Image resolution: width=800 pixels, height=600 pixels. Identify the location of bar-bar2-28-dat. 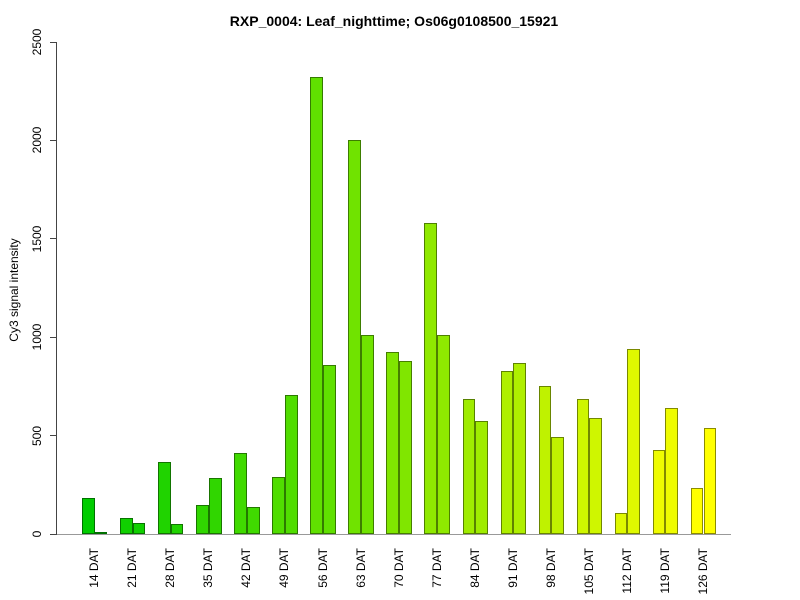
(177, 528).